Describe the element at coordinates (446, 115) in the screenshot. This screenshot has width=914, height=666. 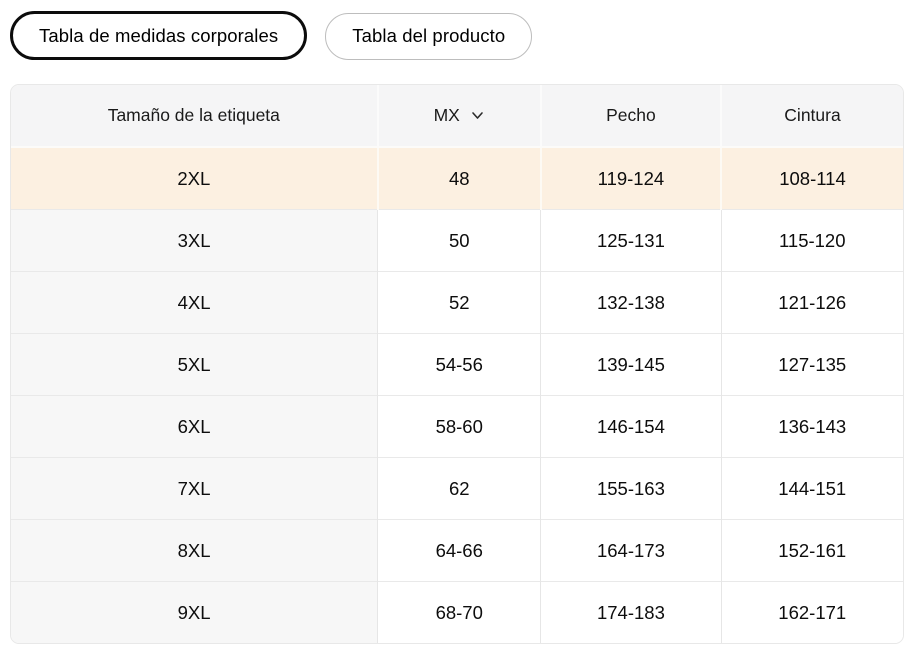
I see `region-value: MX` at that location.